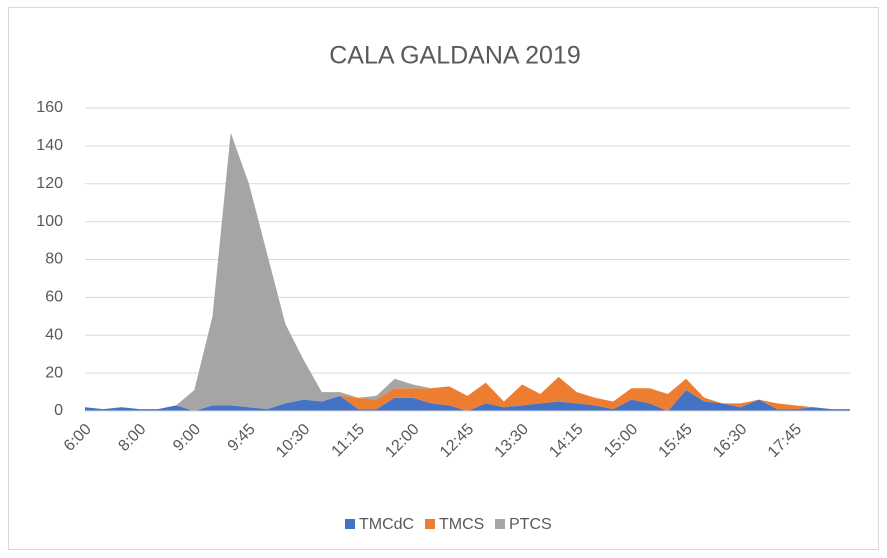  What do you see at coordinates (49, 183) in the screenshot?
I see `y-tick-label: 120` at bounding box center [49, 183].